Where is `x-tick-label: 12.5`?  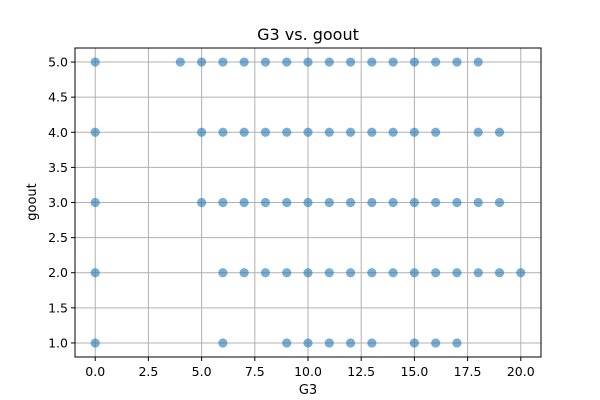 x-tick-label: 12.5 is located at coordinates (361, 371).